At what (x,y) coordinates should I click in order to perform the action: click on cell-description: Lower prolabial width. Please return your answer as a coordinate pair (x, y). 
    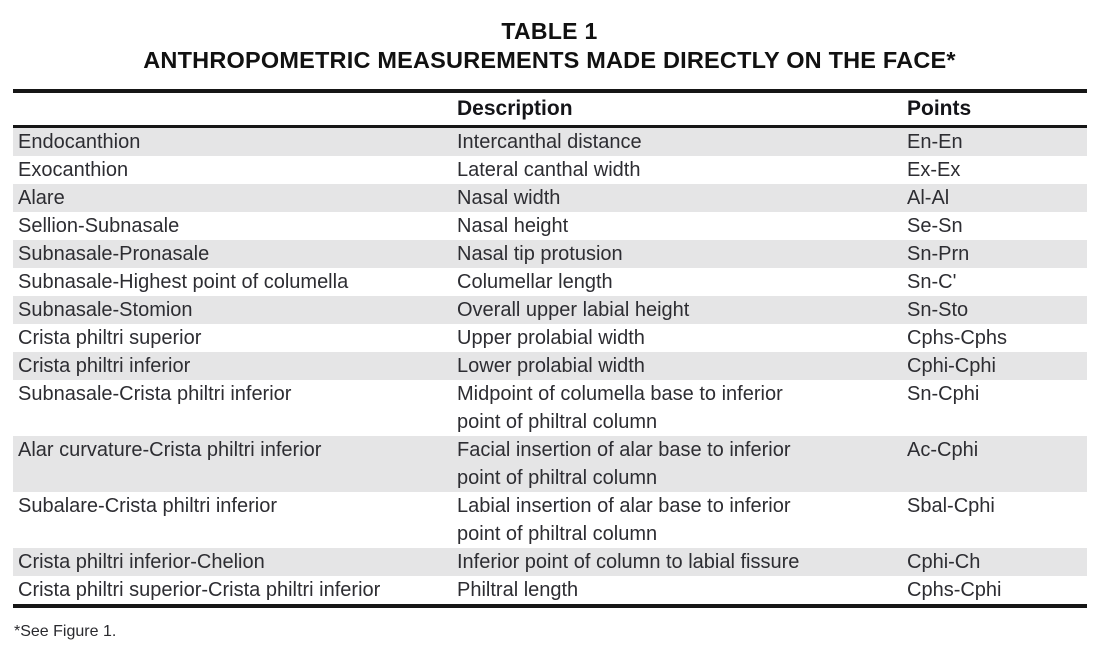
    Looking at the image, I should click on (551, 365).